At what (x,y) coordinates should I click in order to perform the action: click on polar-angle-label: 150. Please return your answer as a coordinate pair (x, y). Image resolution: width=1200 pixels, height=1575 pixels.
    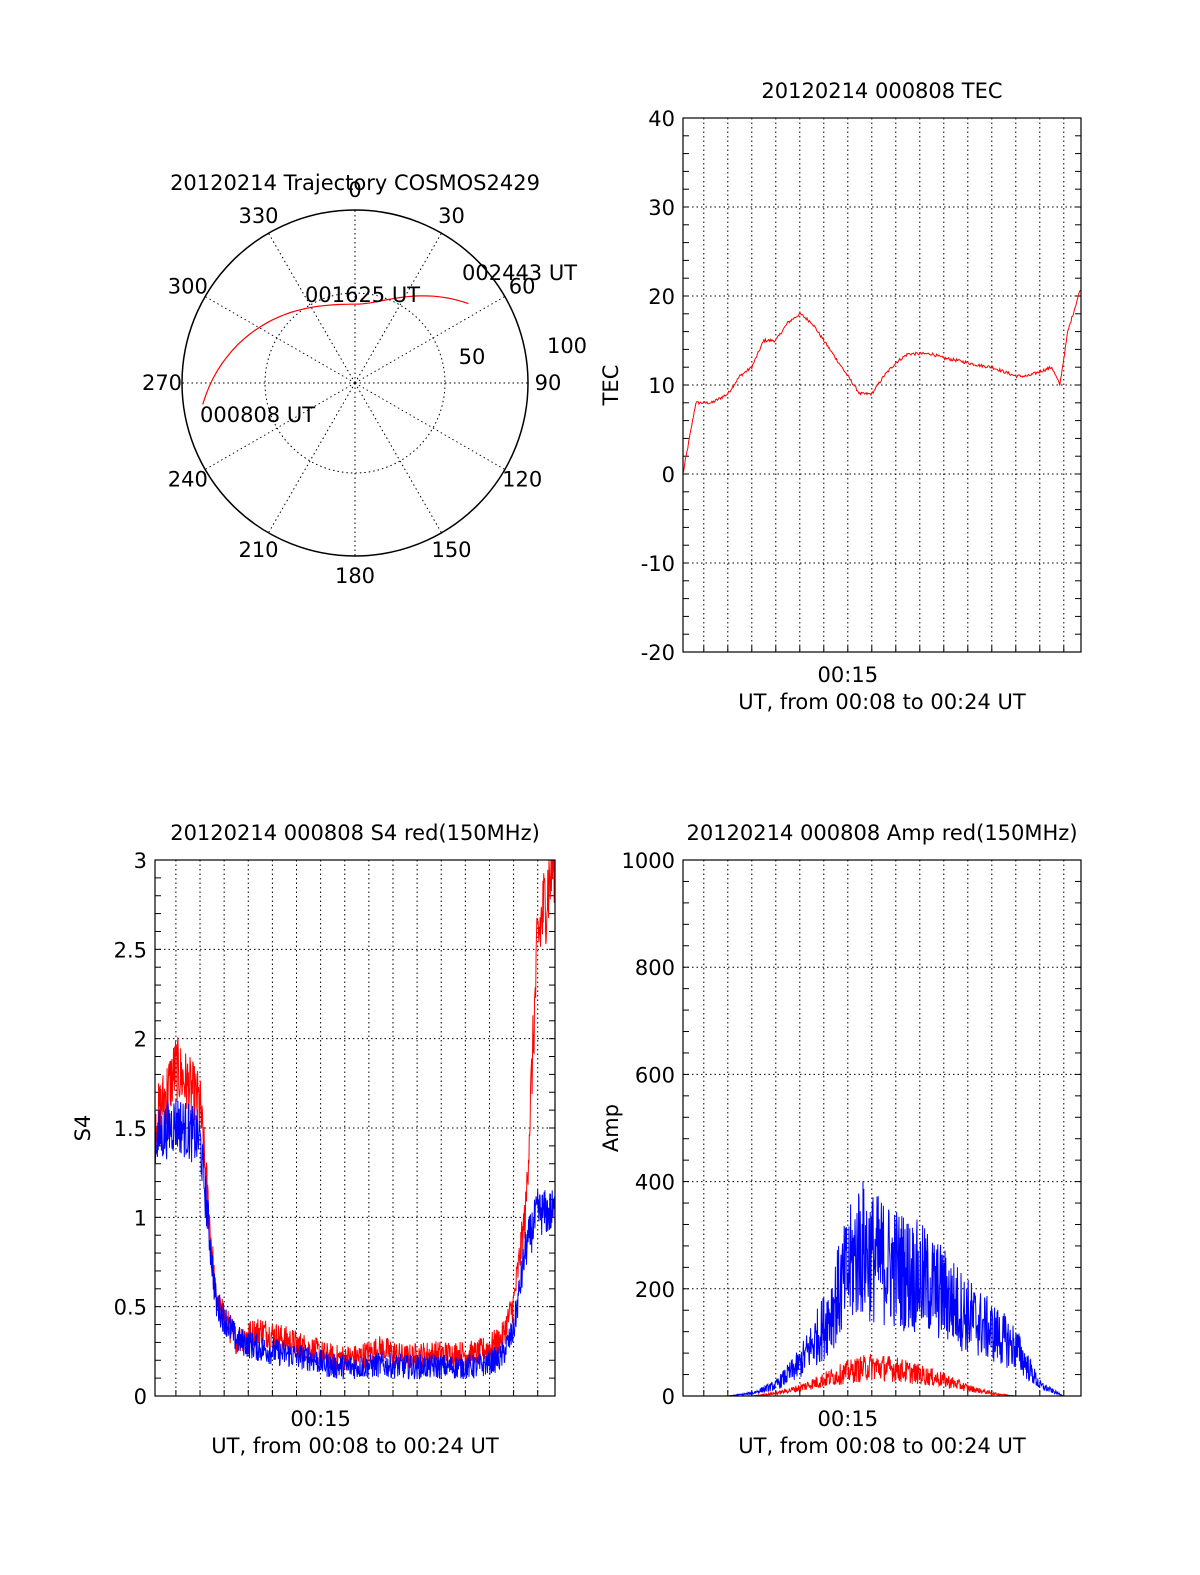
    Looking at the image, I should click on (451, 550).